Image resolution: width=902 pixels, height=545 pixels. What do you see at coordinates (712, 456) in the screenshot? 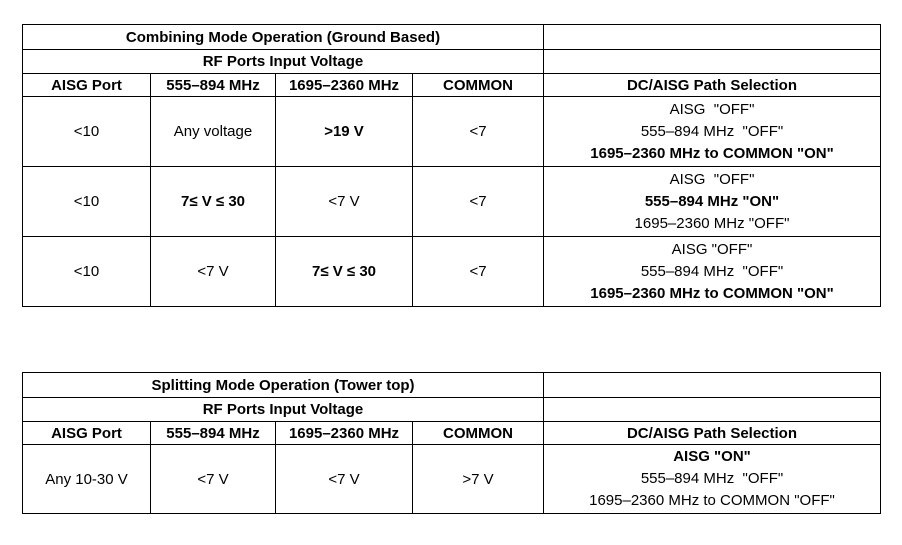
I see `path-selection-line: AISG "ON"` at bounding box center [712, 456].